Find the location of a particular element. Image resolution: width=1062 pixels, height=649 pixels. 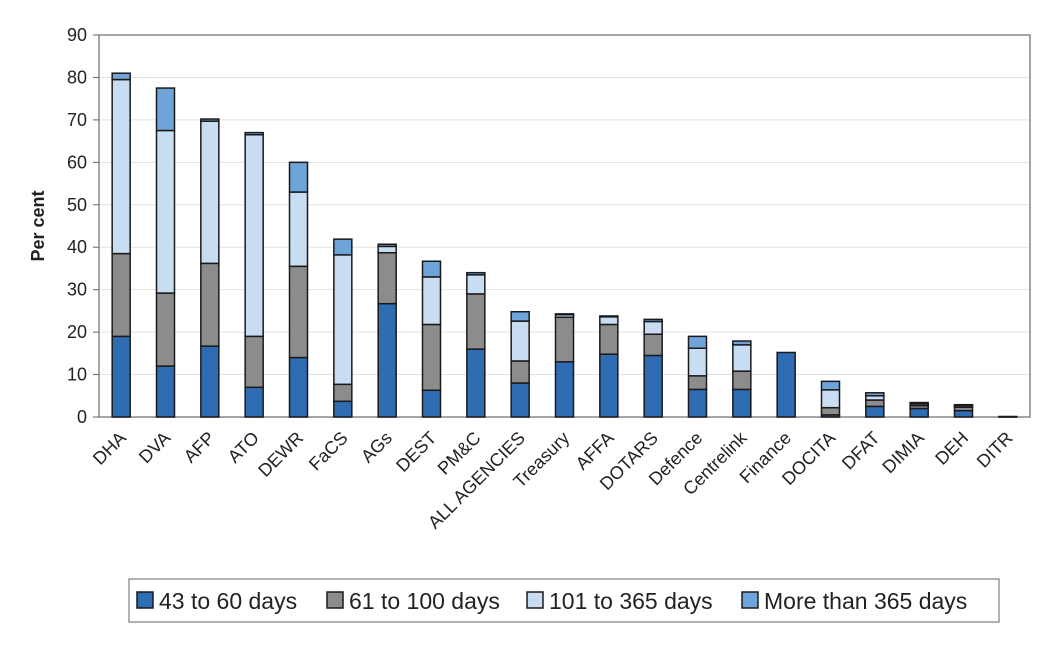

x-tick-label: FaCS is located at coordinates (328, 451).